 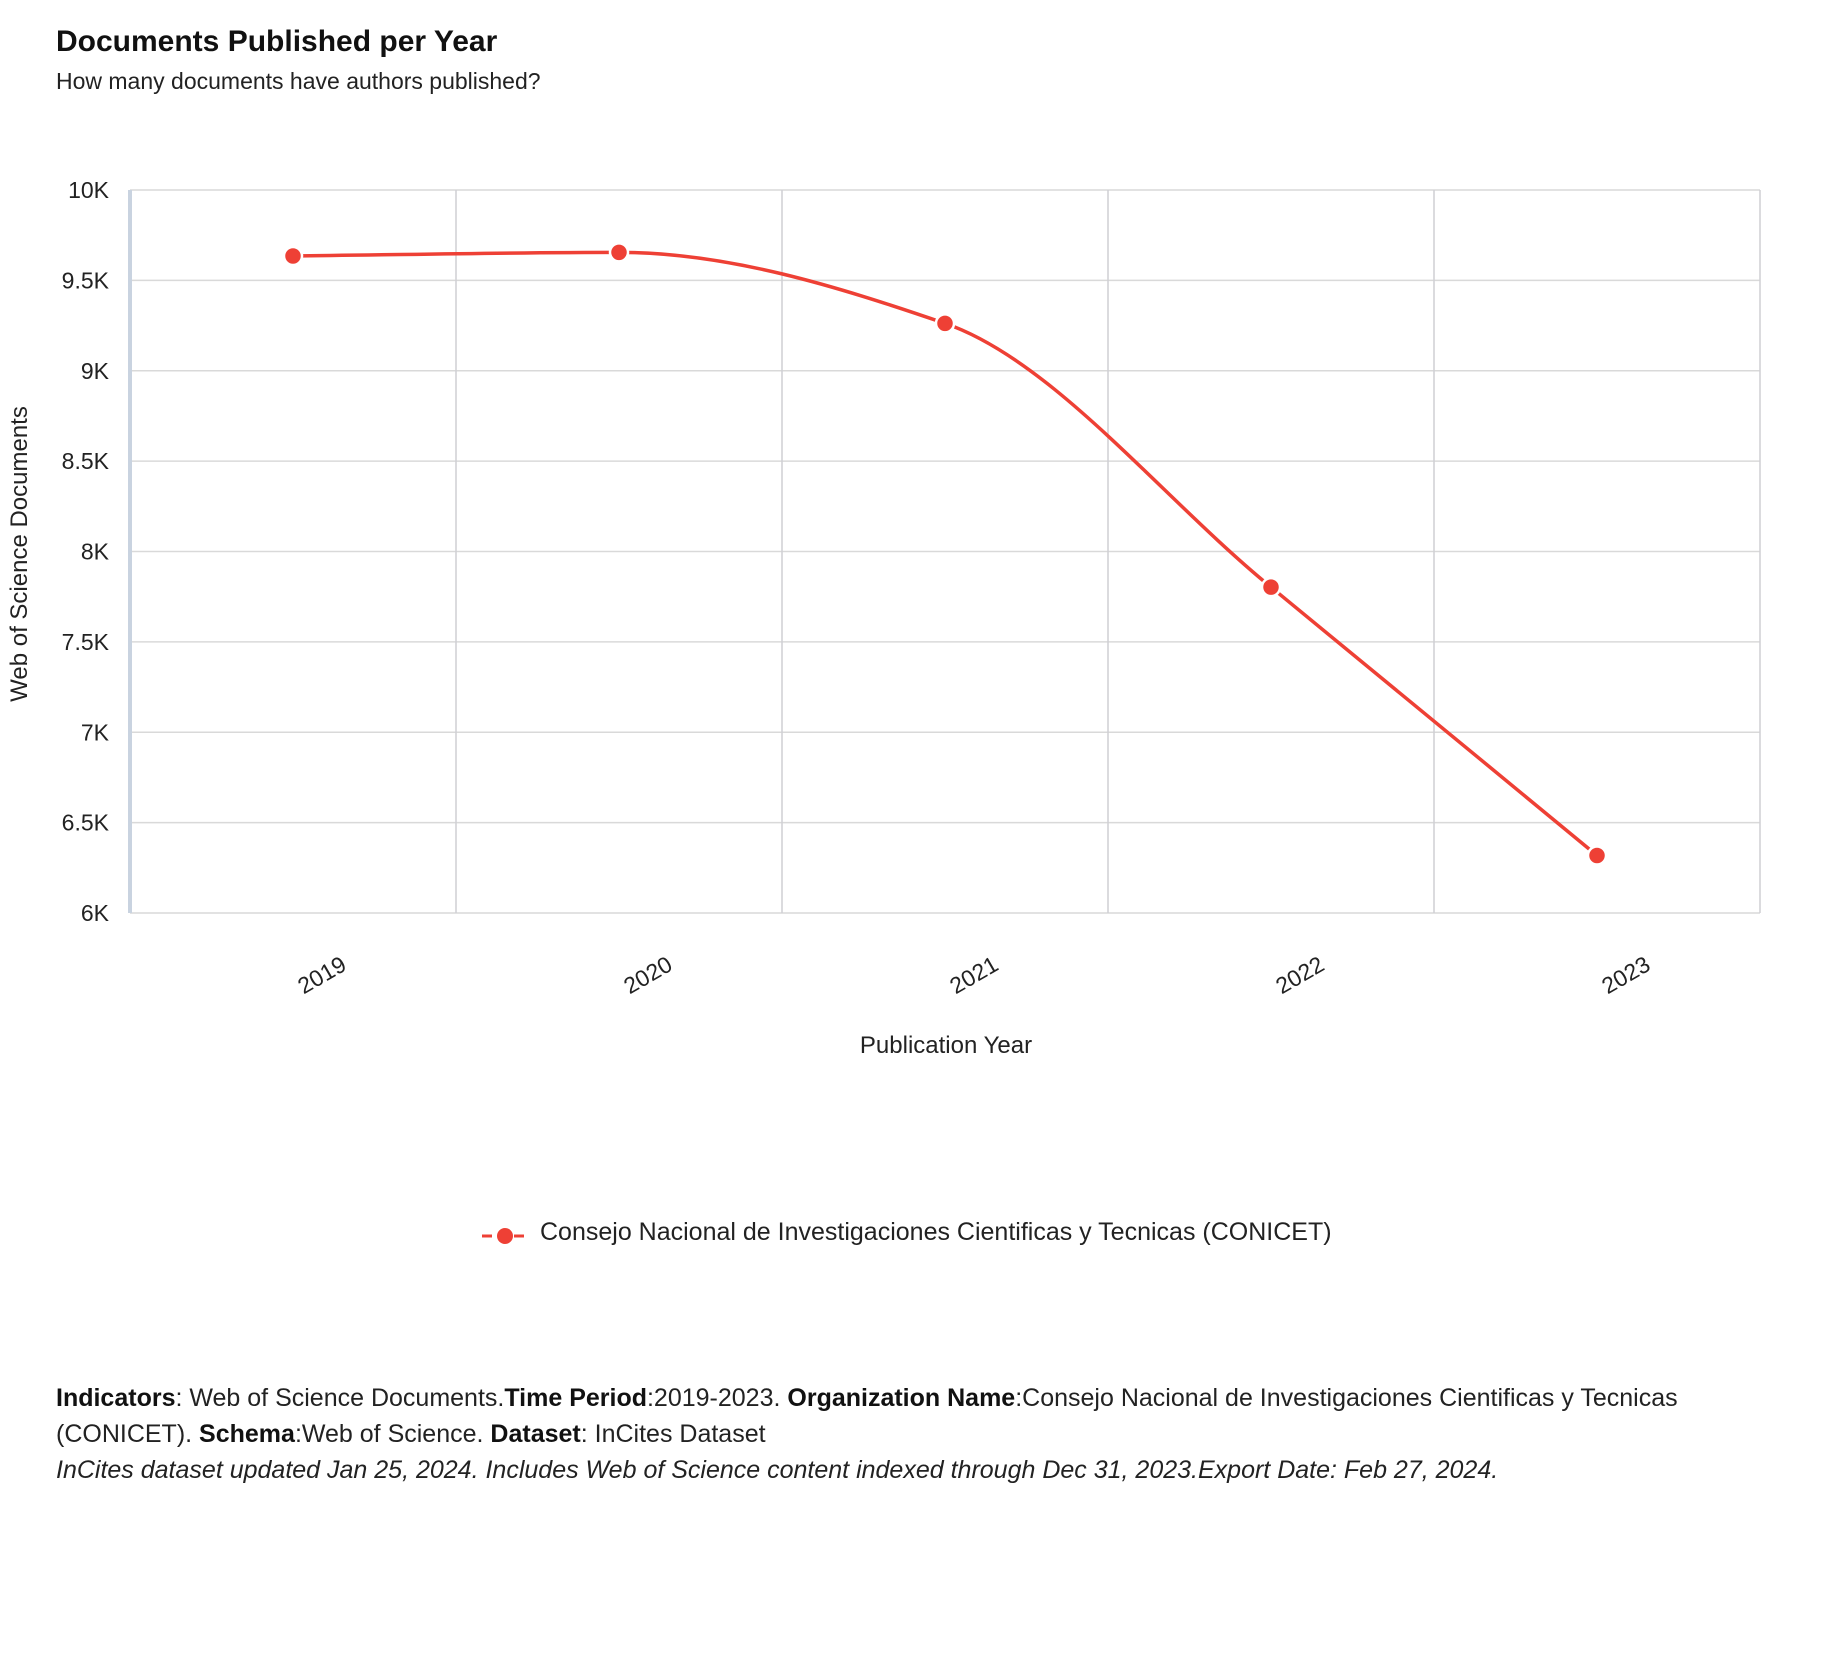 What do you see at coordinates (86, 642) in the screenshot?
I see `y-tick-label: 7.5K` at bounding box center [86, 642].